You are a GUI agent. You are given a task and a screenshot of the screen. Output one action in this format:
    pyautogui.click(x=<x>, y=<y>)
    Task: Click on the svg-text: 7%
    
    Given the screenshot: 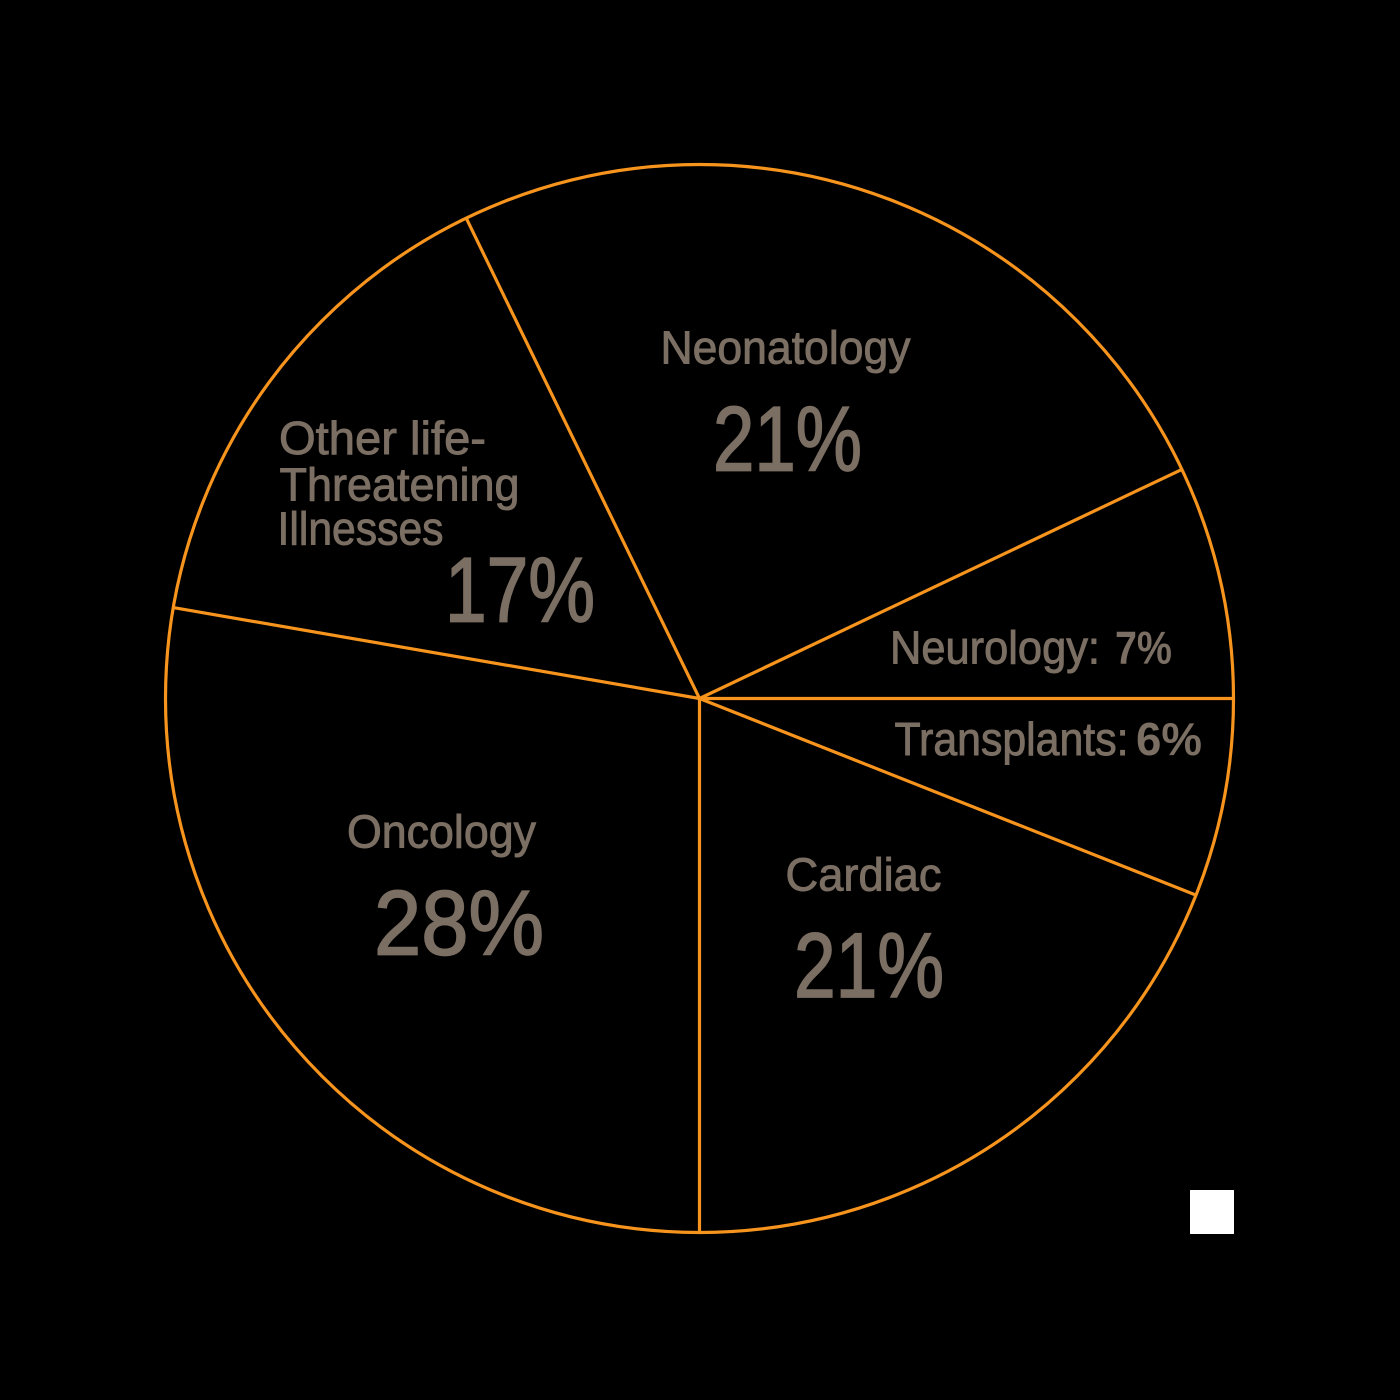 What is the action you would take?
    pyautogui.click(x=1143, y=648)
    